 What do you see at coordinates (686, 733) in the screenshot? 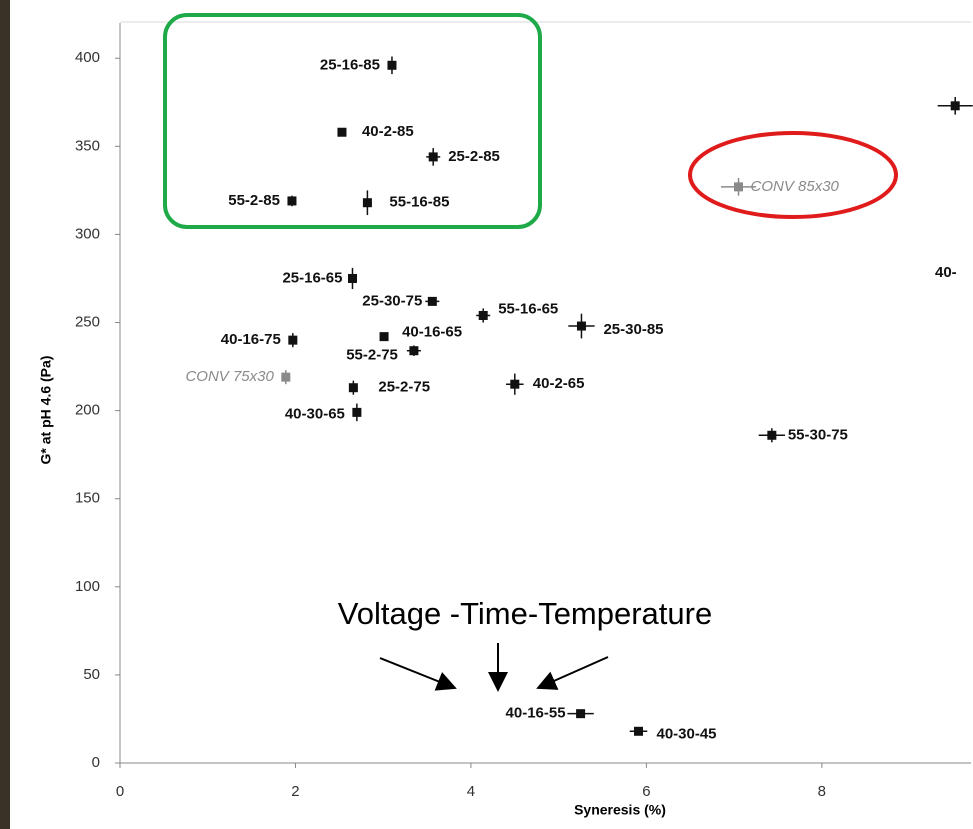
I see `point-label: 40-30-45` at bounding box center [686, 733].